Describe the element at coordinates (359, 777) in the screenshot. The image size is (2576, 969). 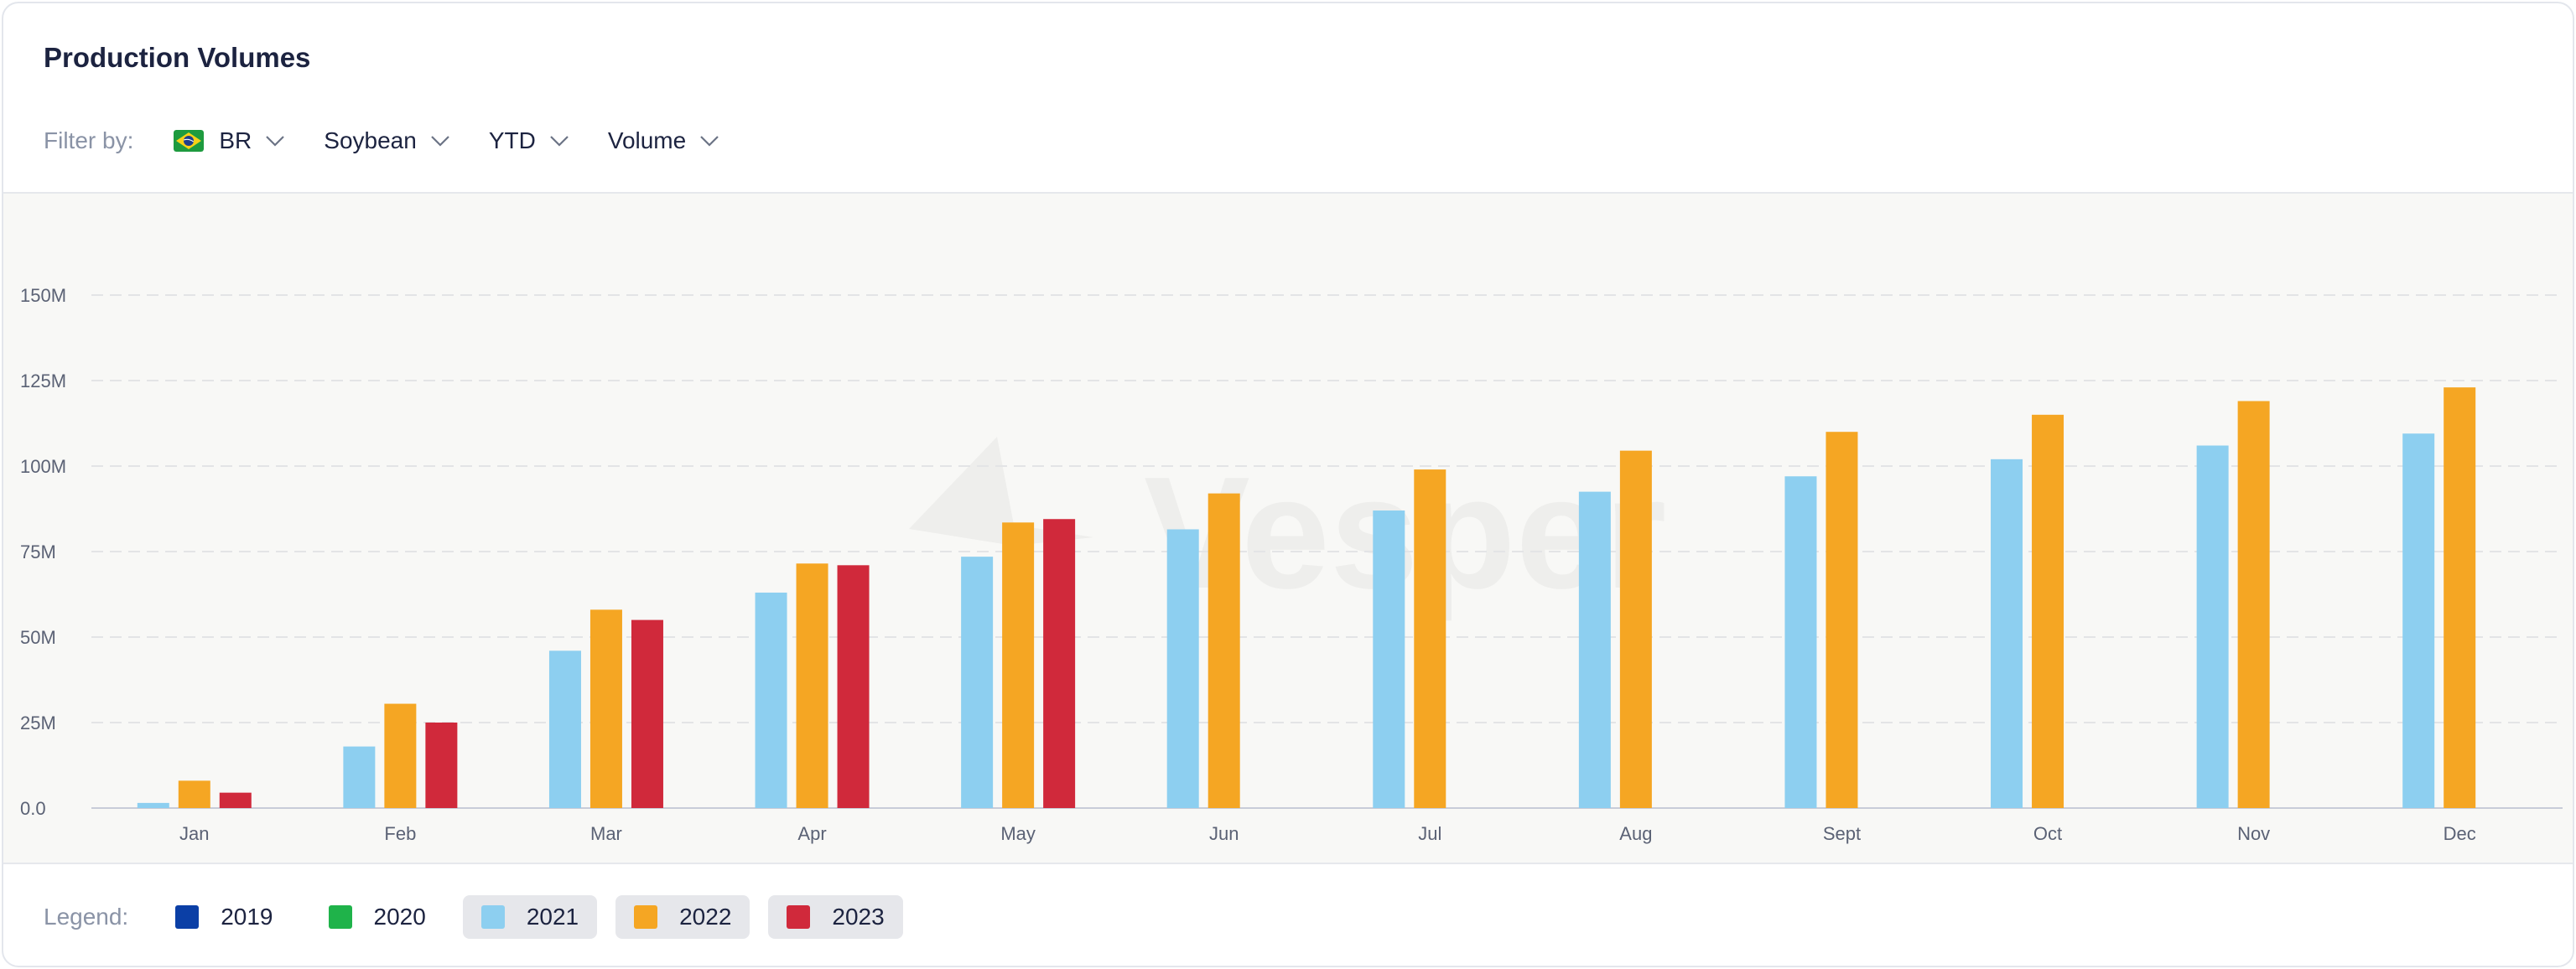
I see `bar-2021-Feb` at that location.